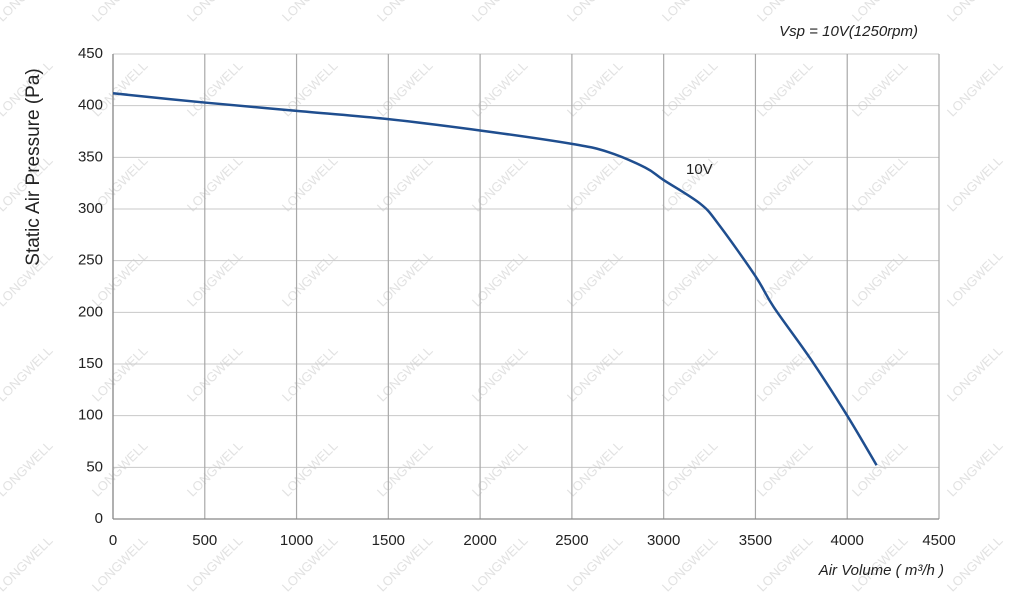 The width and height of the screenshot is (1024, 604). What do you see at coordinates (90, 415) in the screenshot?
I see `y-tick-label: 100` at bounding box center [90, 415].